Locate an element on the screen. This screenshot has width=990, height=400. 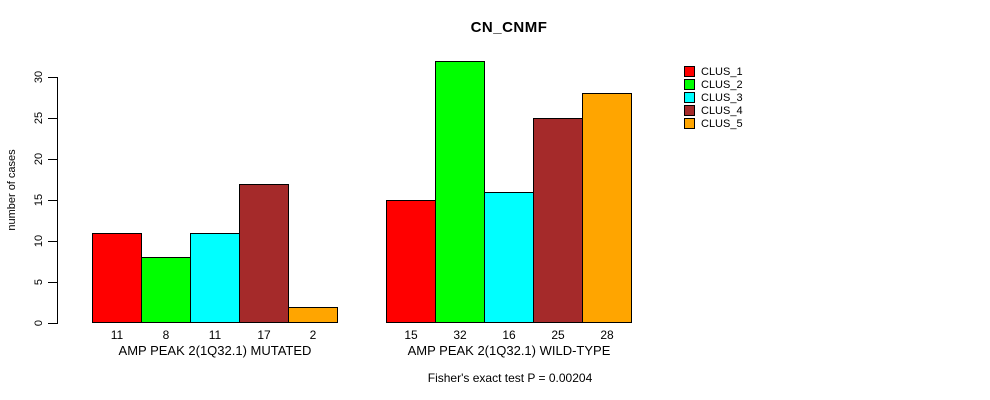
legend-label-clus_1: CLUS_1 is located at coordinates (722, 71).